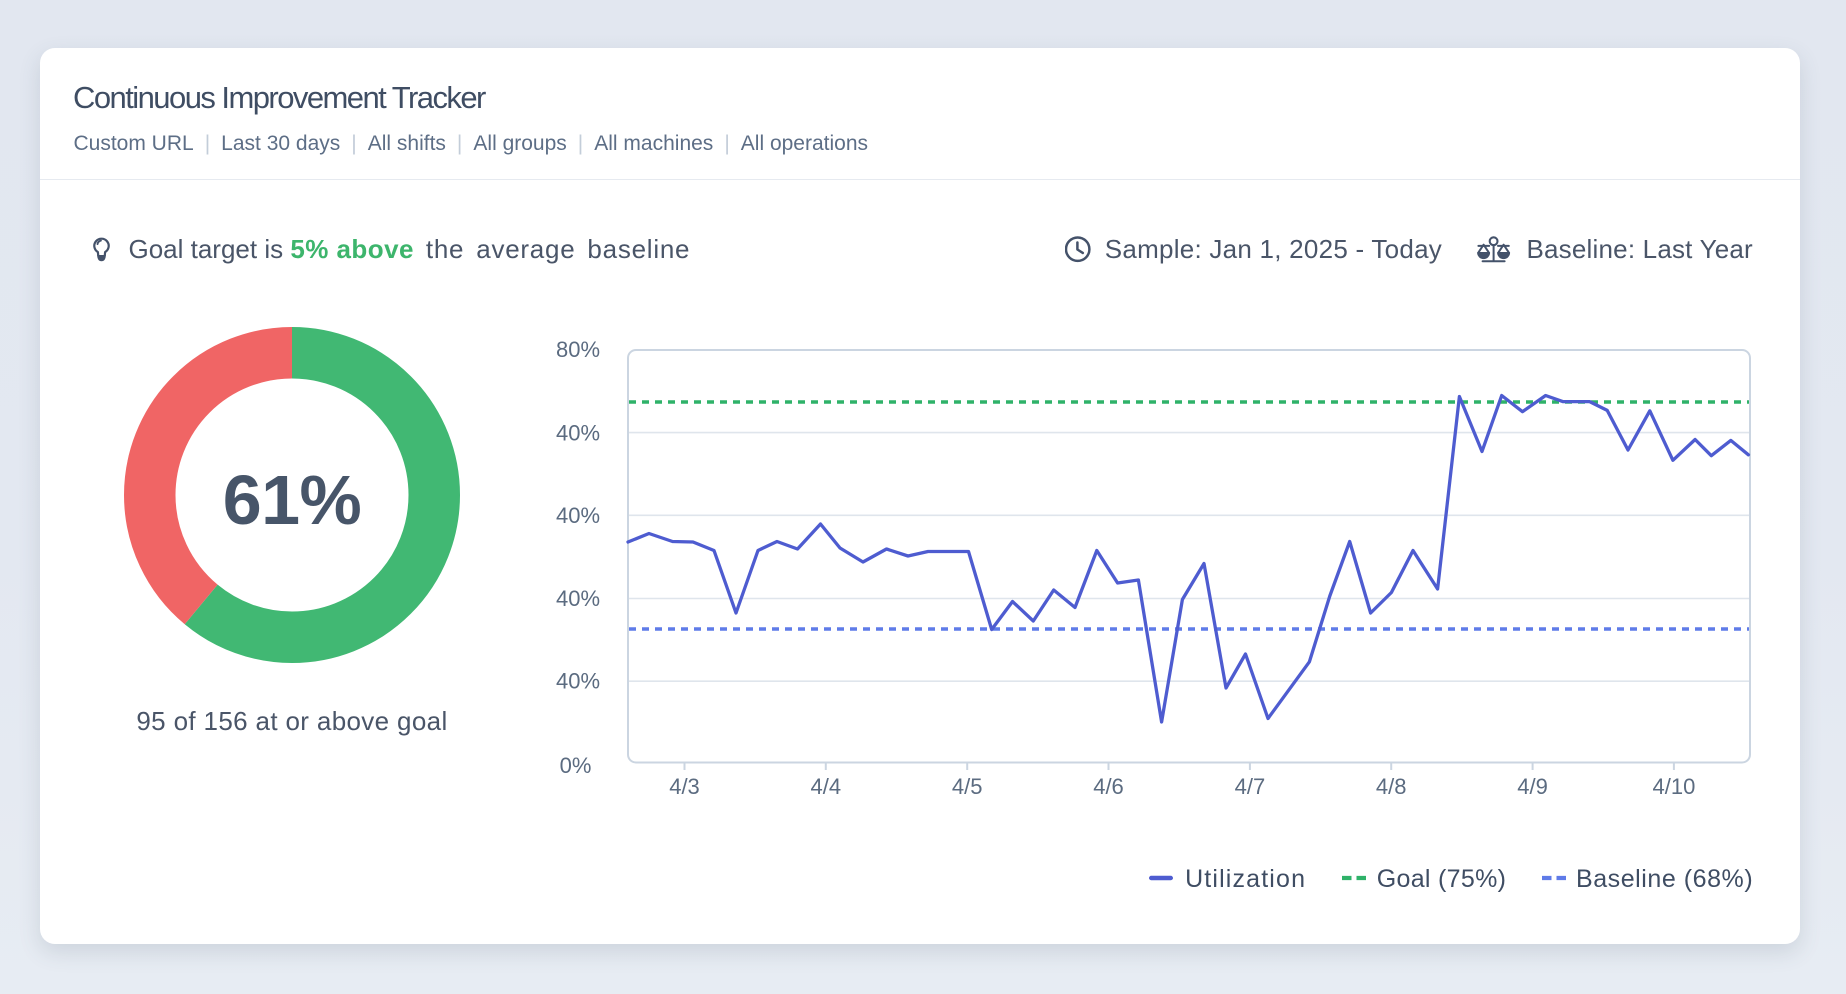 The image size is (1846, 994). I want to click on svg-text: 4/7, so click(1250, 786).